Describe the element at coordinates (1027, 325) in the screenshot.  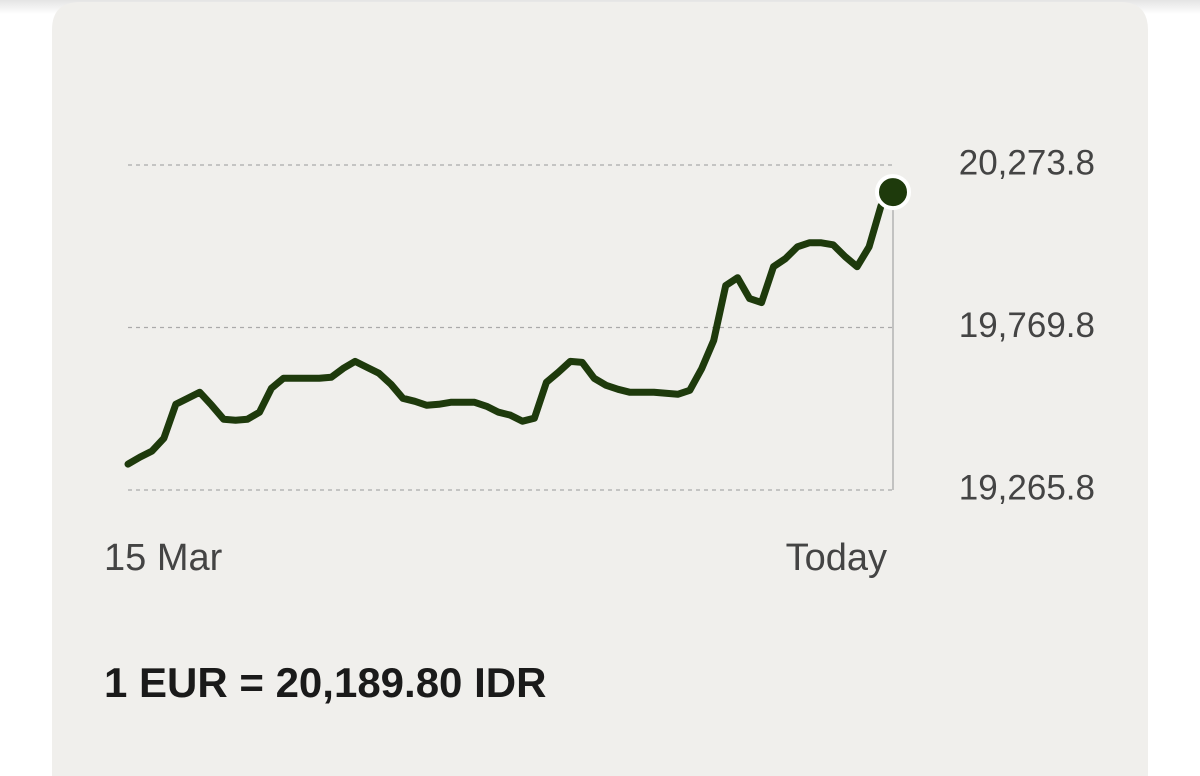
I see `y-tick-label: 19,769.8` at that location.